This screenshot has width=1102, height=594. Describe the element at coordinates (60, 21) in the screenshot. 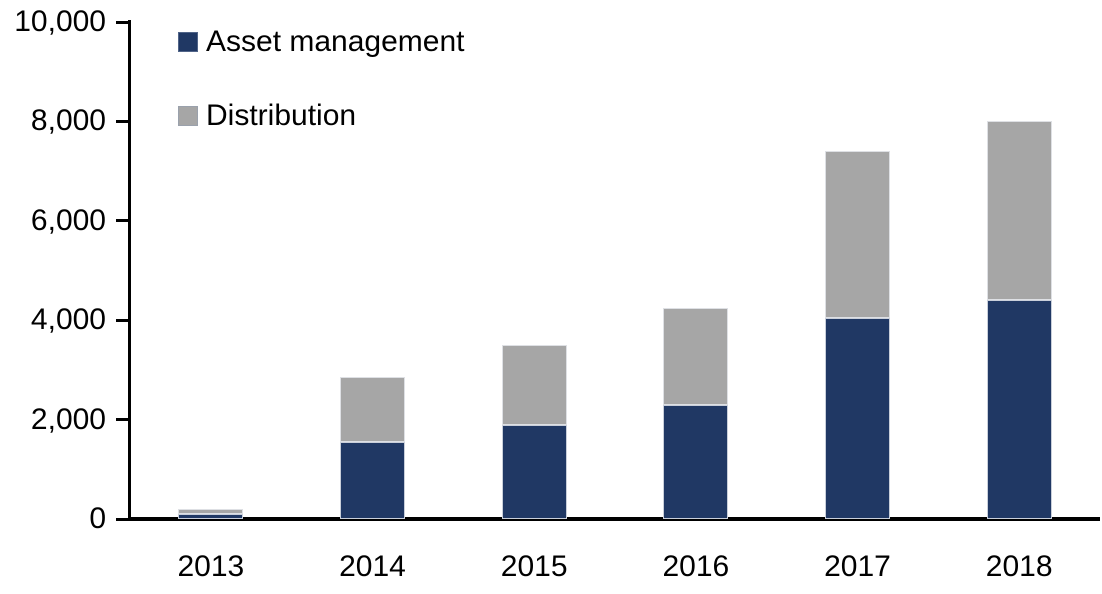

I see `y-tick-label: 10,000` at that location.